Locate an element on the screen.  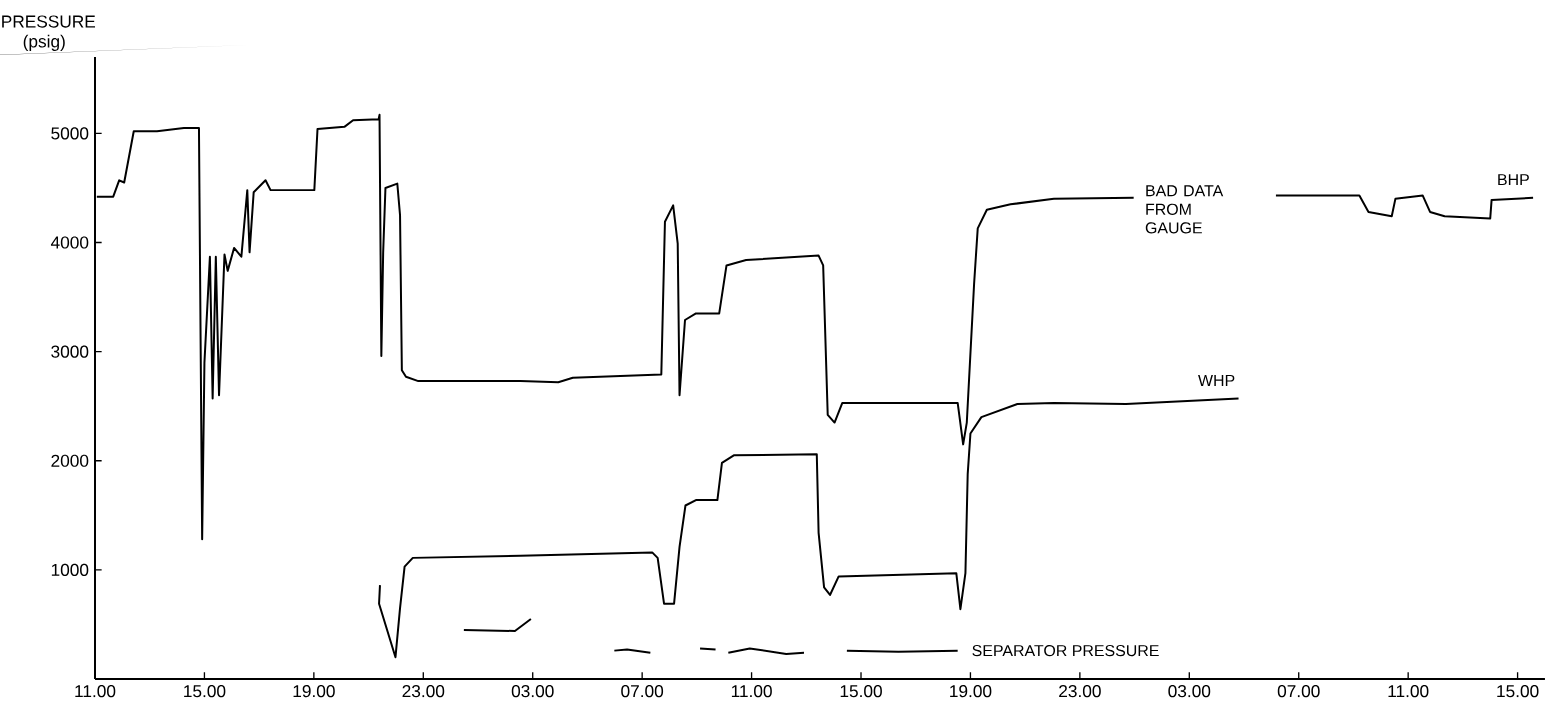
y-axis-title: PRESSURE (psig) is located at coordinates (49, 33).